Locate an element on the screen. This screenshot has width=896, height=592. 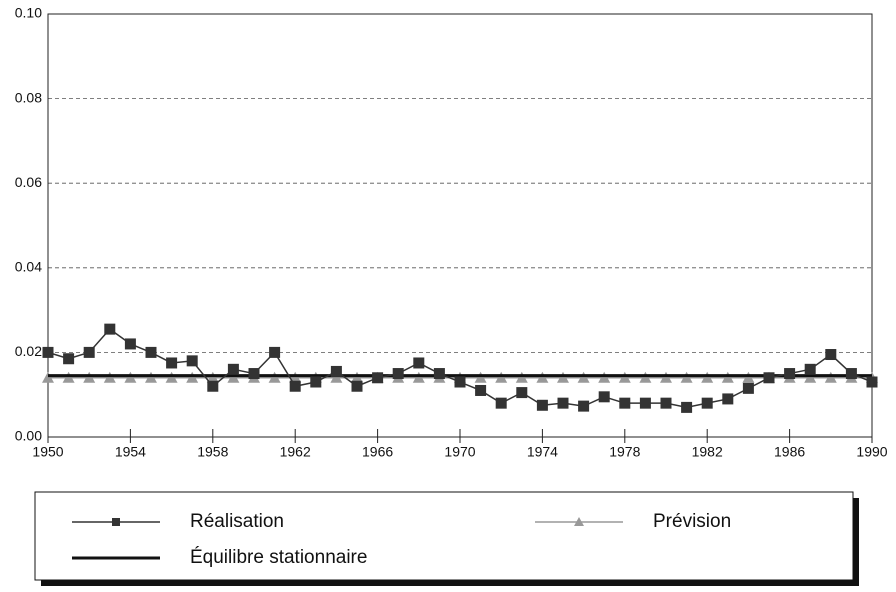
x-tick-label: 1990 is located at coordinates (871, 452).